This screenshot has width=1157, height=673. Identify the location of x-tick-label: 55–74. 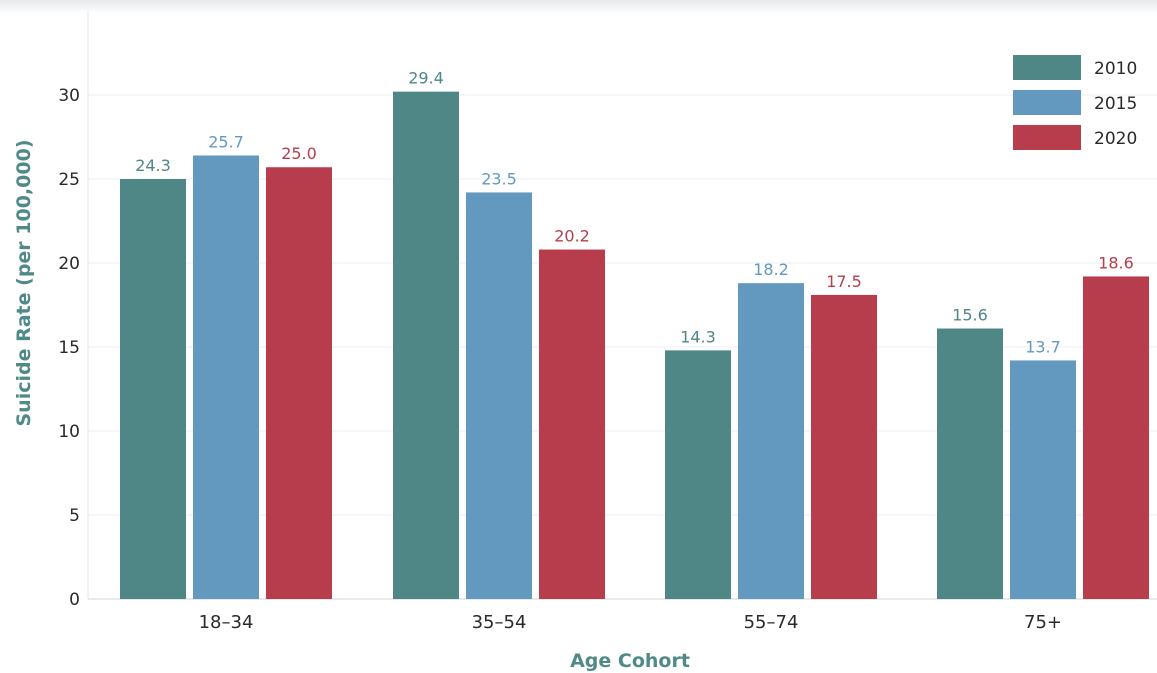
(771, 622).